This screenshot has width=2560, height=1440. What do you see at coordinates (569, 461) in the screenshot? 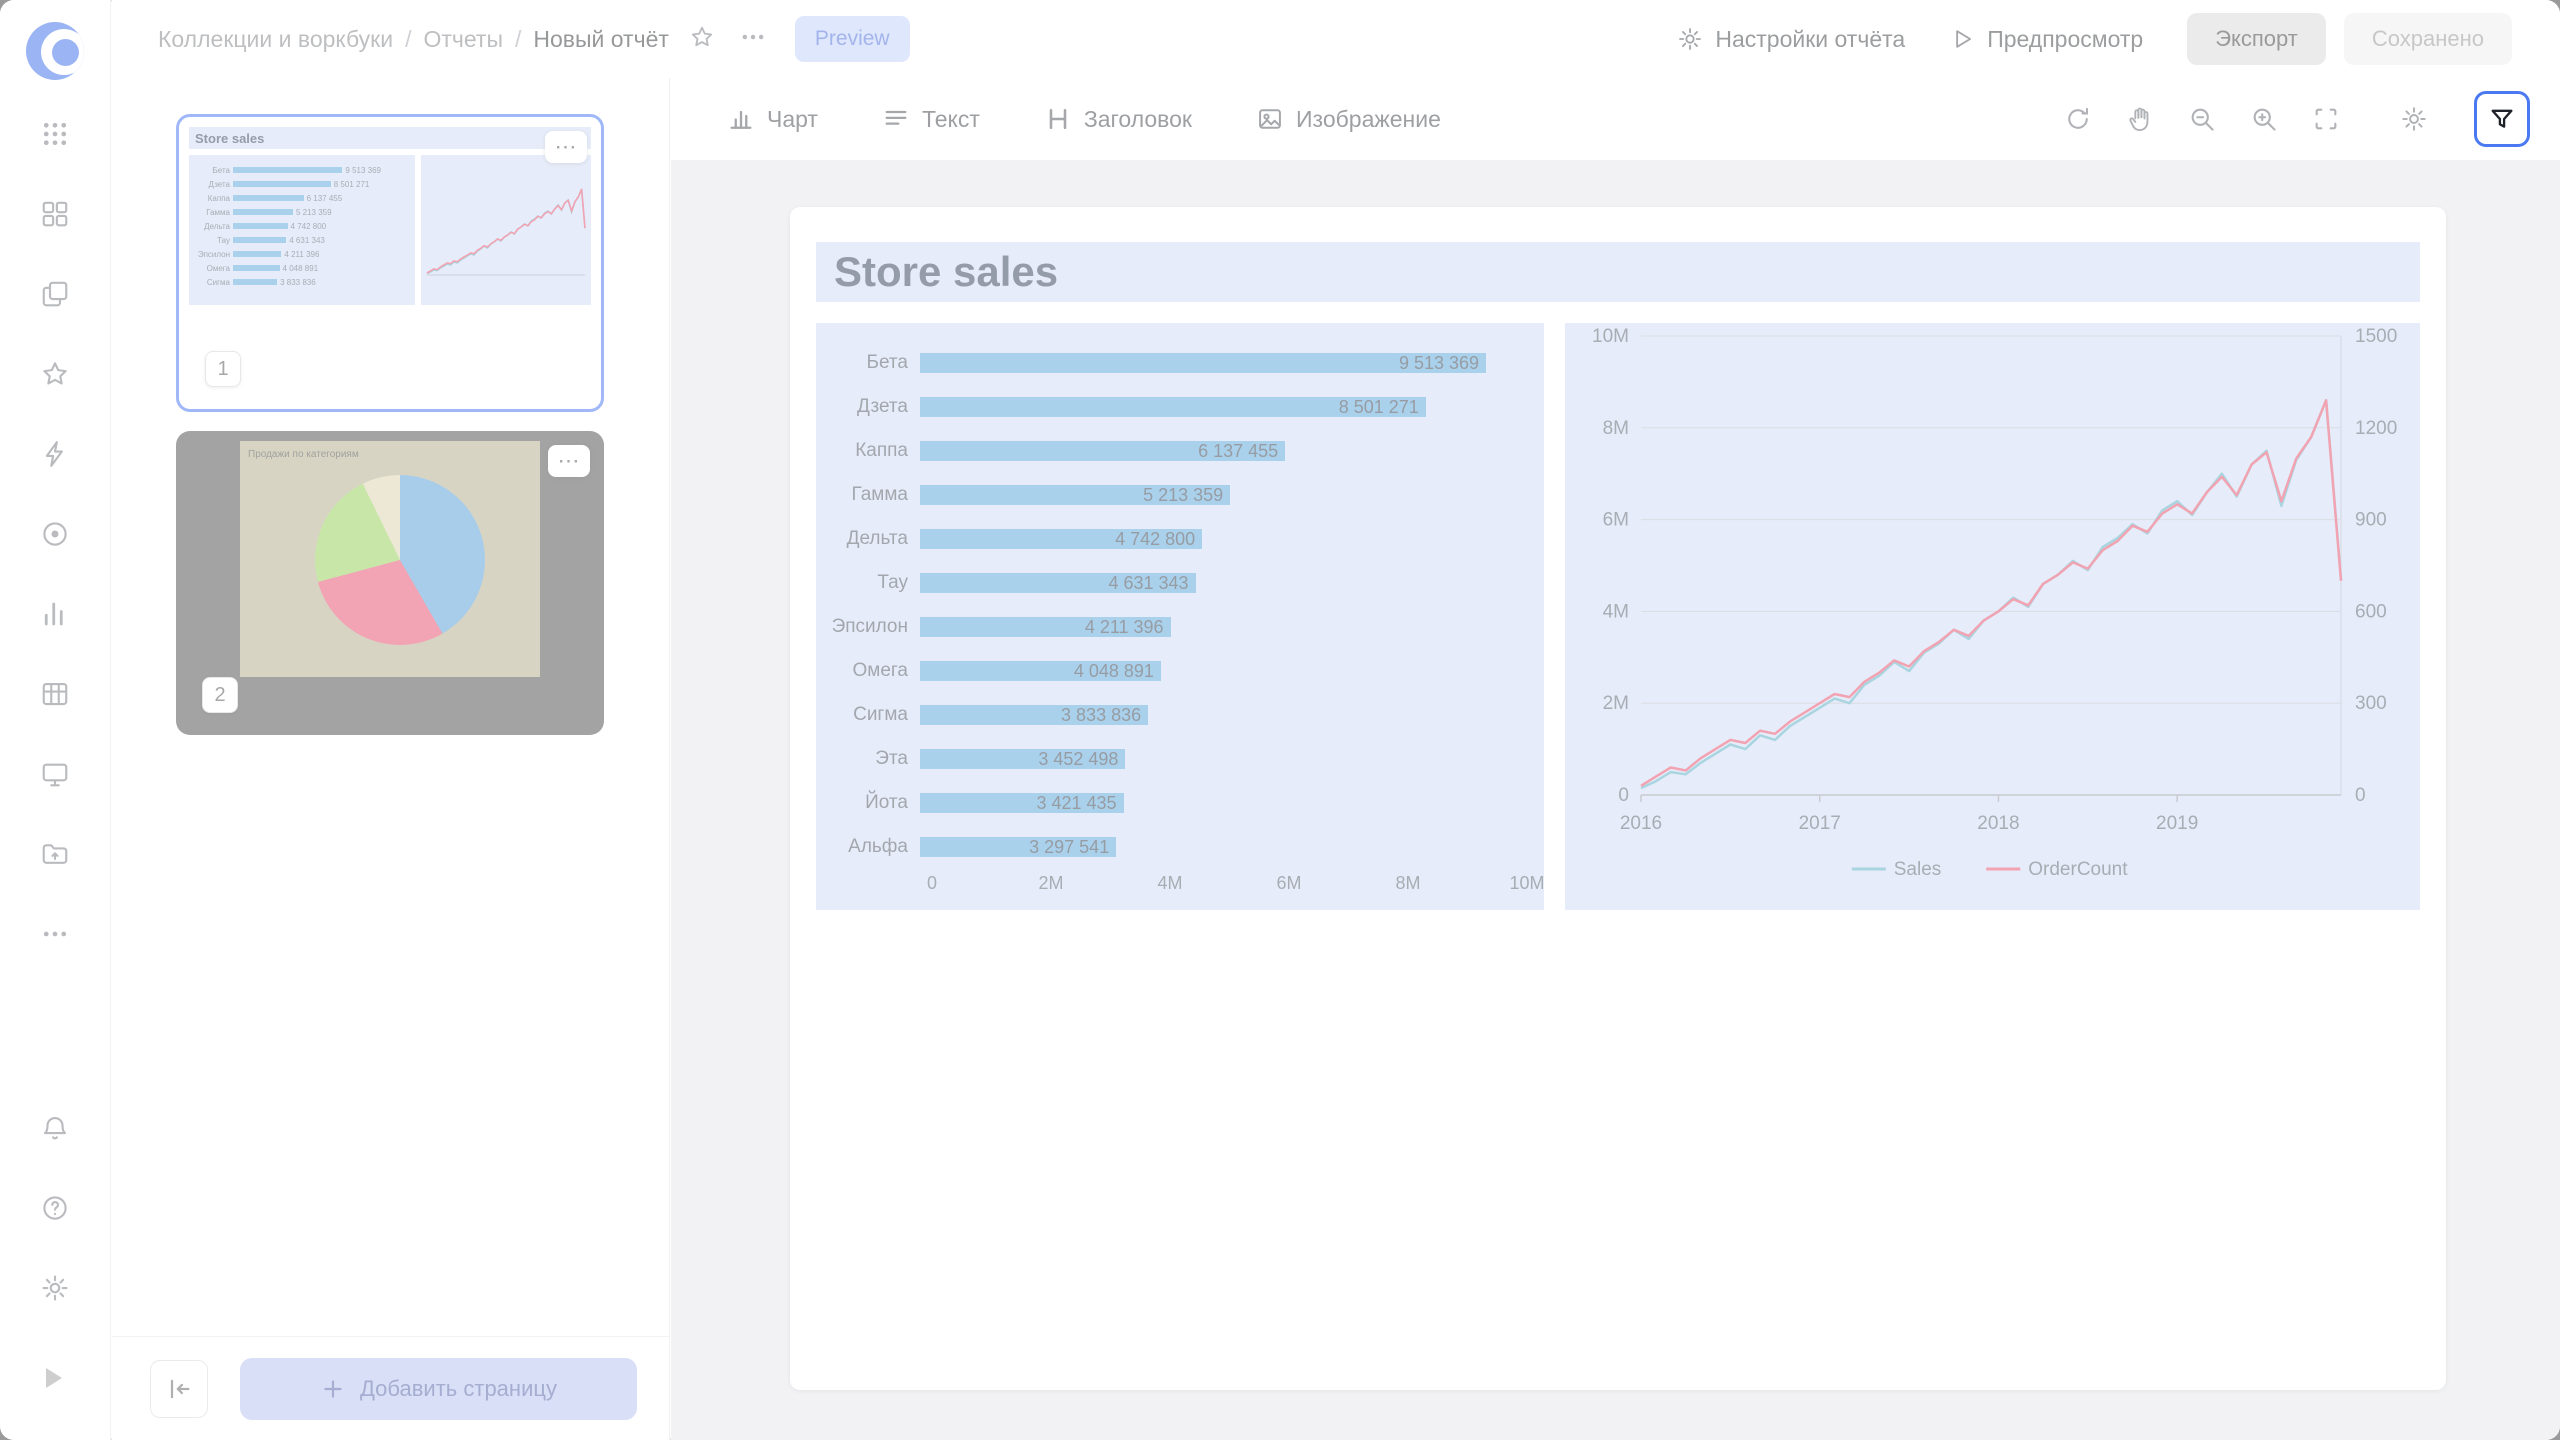
I see `thumb2-menu-dots-button: ⋯` at bounding box center [569, 461].